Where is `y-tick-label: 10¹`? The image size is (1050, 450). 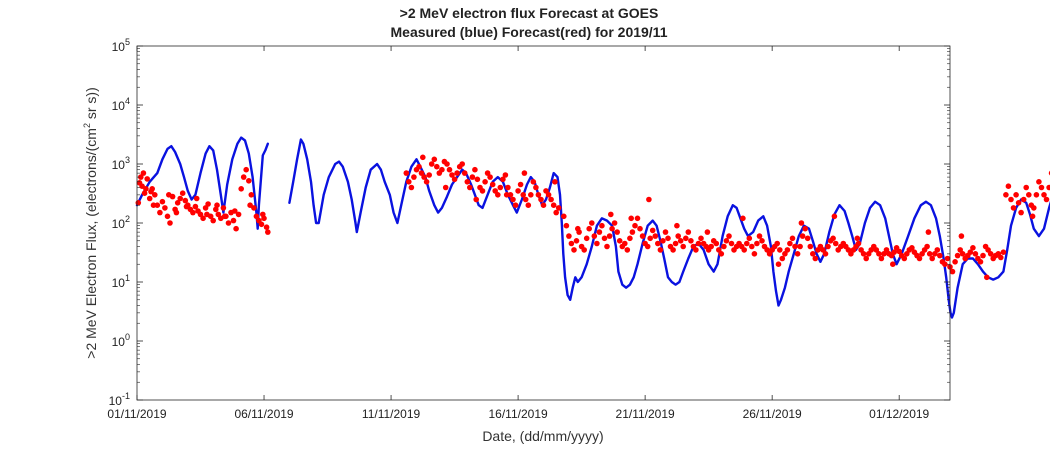
y-tick-label: 10¹ is located at coordinates (121, 281).